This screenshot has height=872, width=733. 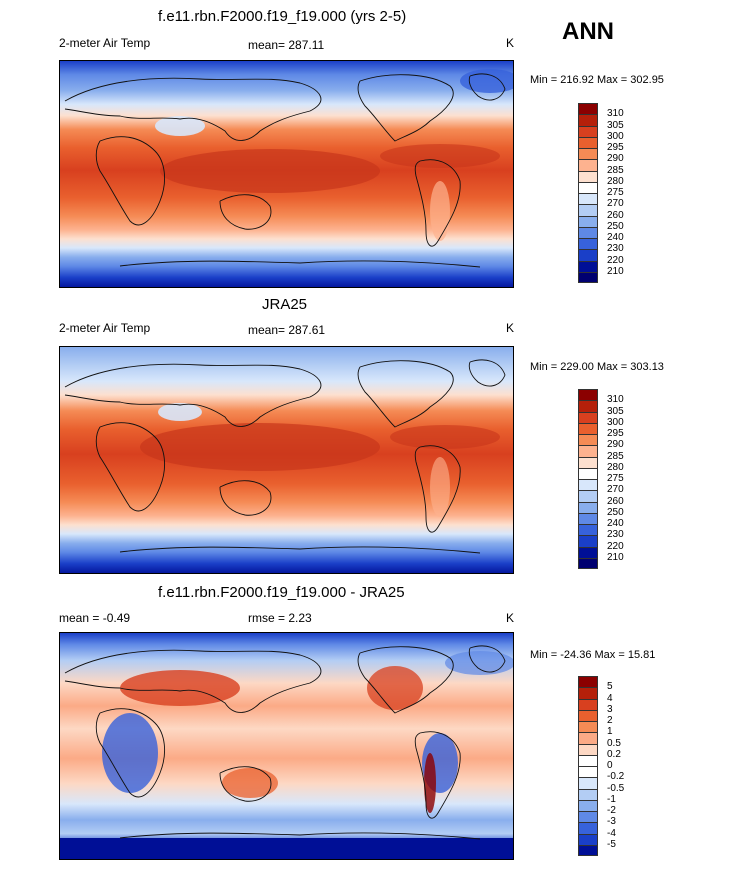 I want to click on panel-3-rmse-label: rmse = 2.23, so click(x=280, y=618).